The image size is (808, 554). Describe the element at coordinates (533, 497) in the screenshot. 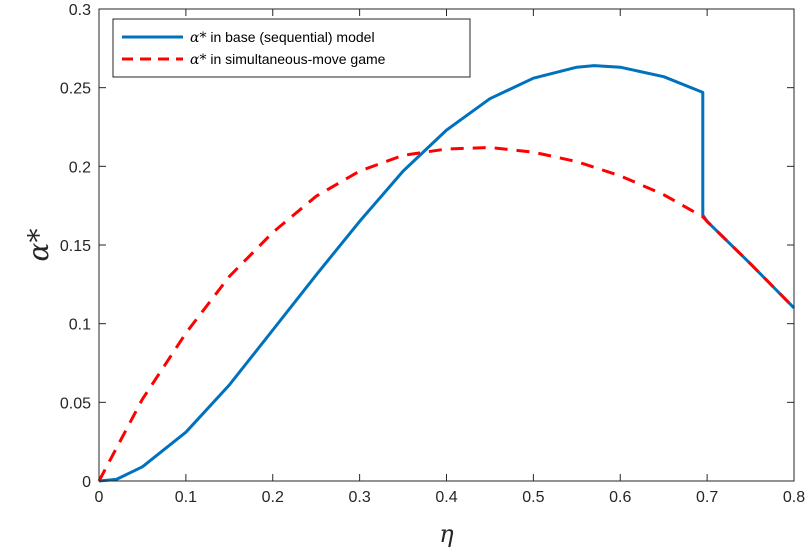

I see `x-tick-label: 0.5` at that location.